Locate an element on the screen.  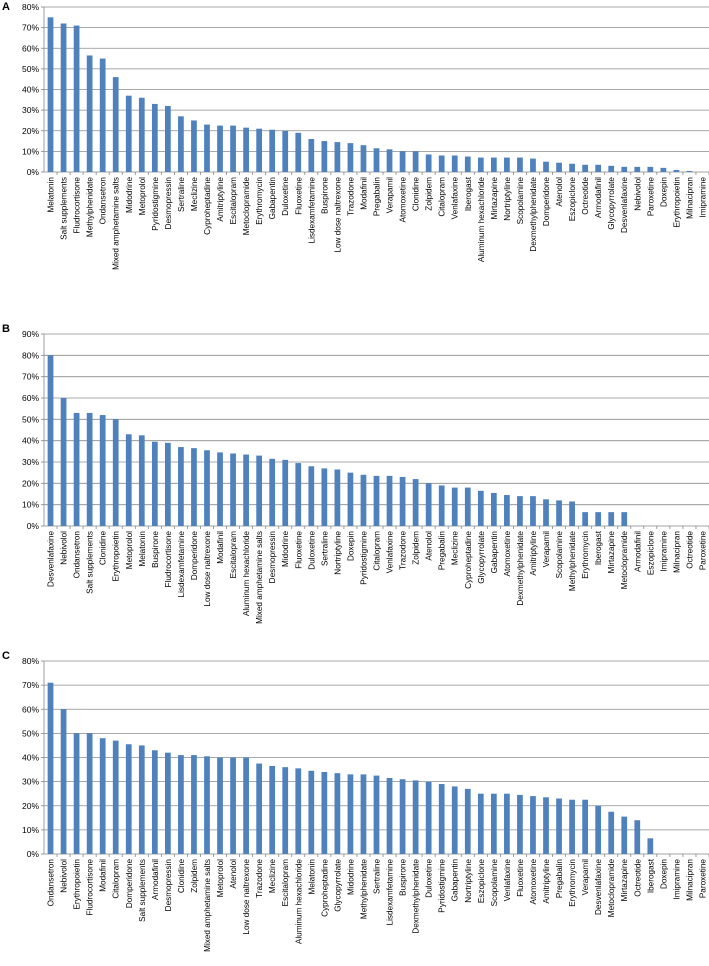
category-label: Desmopressin is located at coordinates (272, 557).